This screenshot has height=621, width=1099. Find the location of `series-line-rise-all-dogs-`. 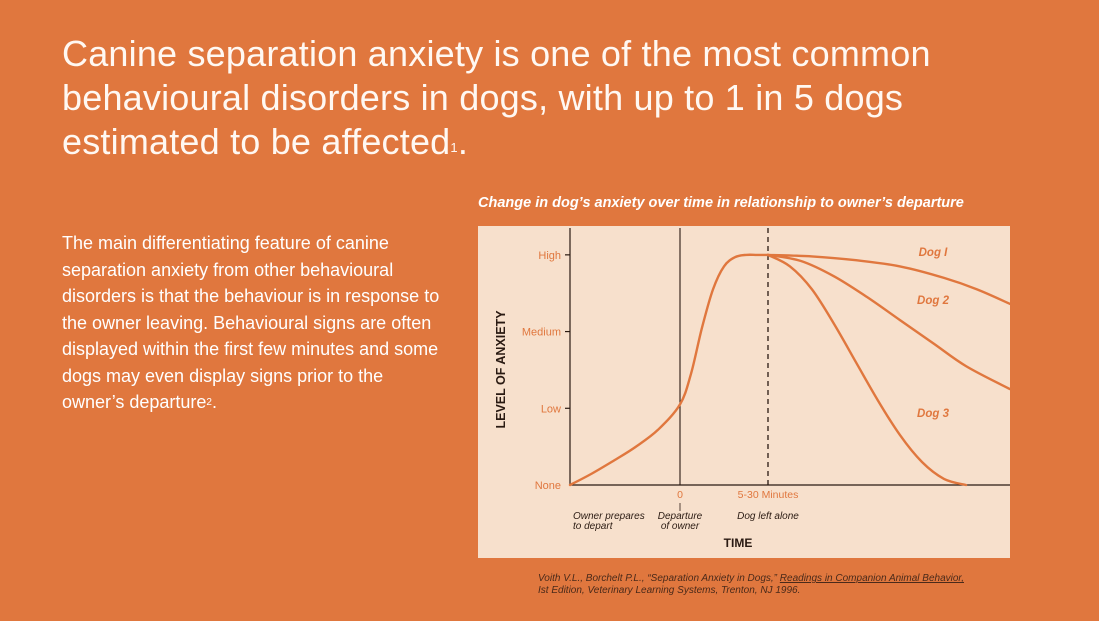

series-line-rise-all-dogs- is located at coordinates (669, 370).